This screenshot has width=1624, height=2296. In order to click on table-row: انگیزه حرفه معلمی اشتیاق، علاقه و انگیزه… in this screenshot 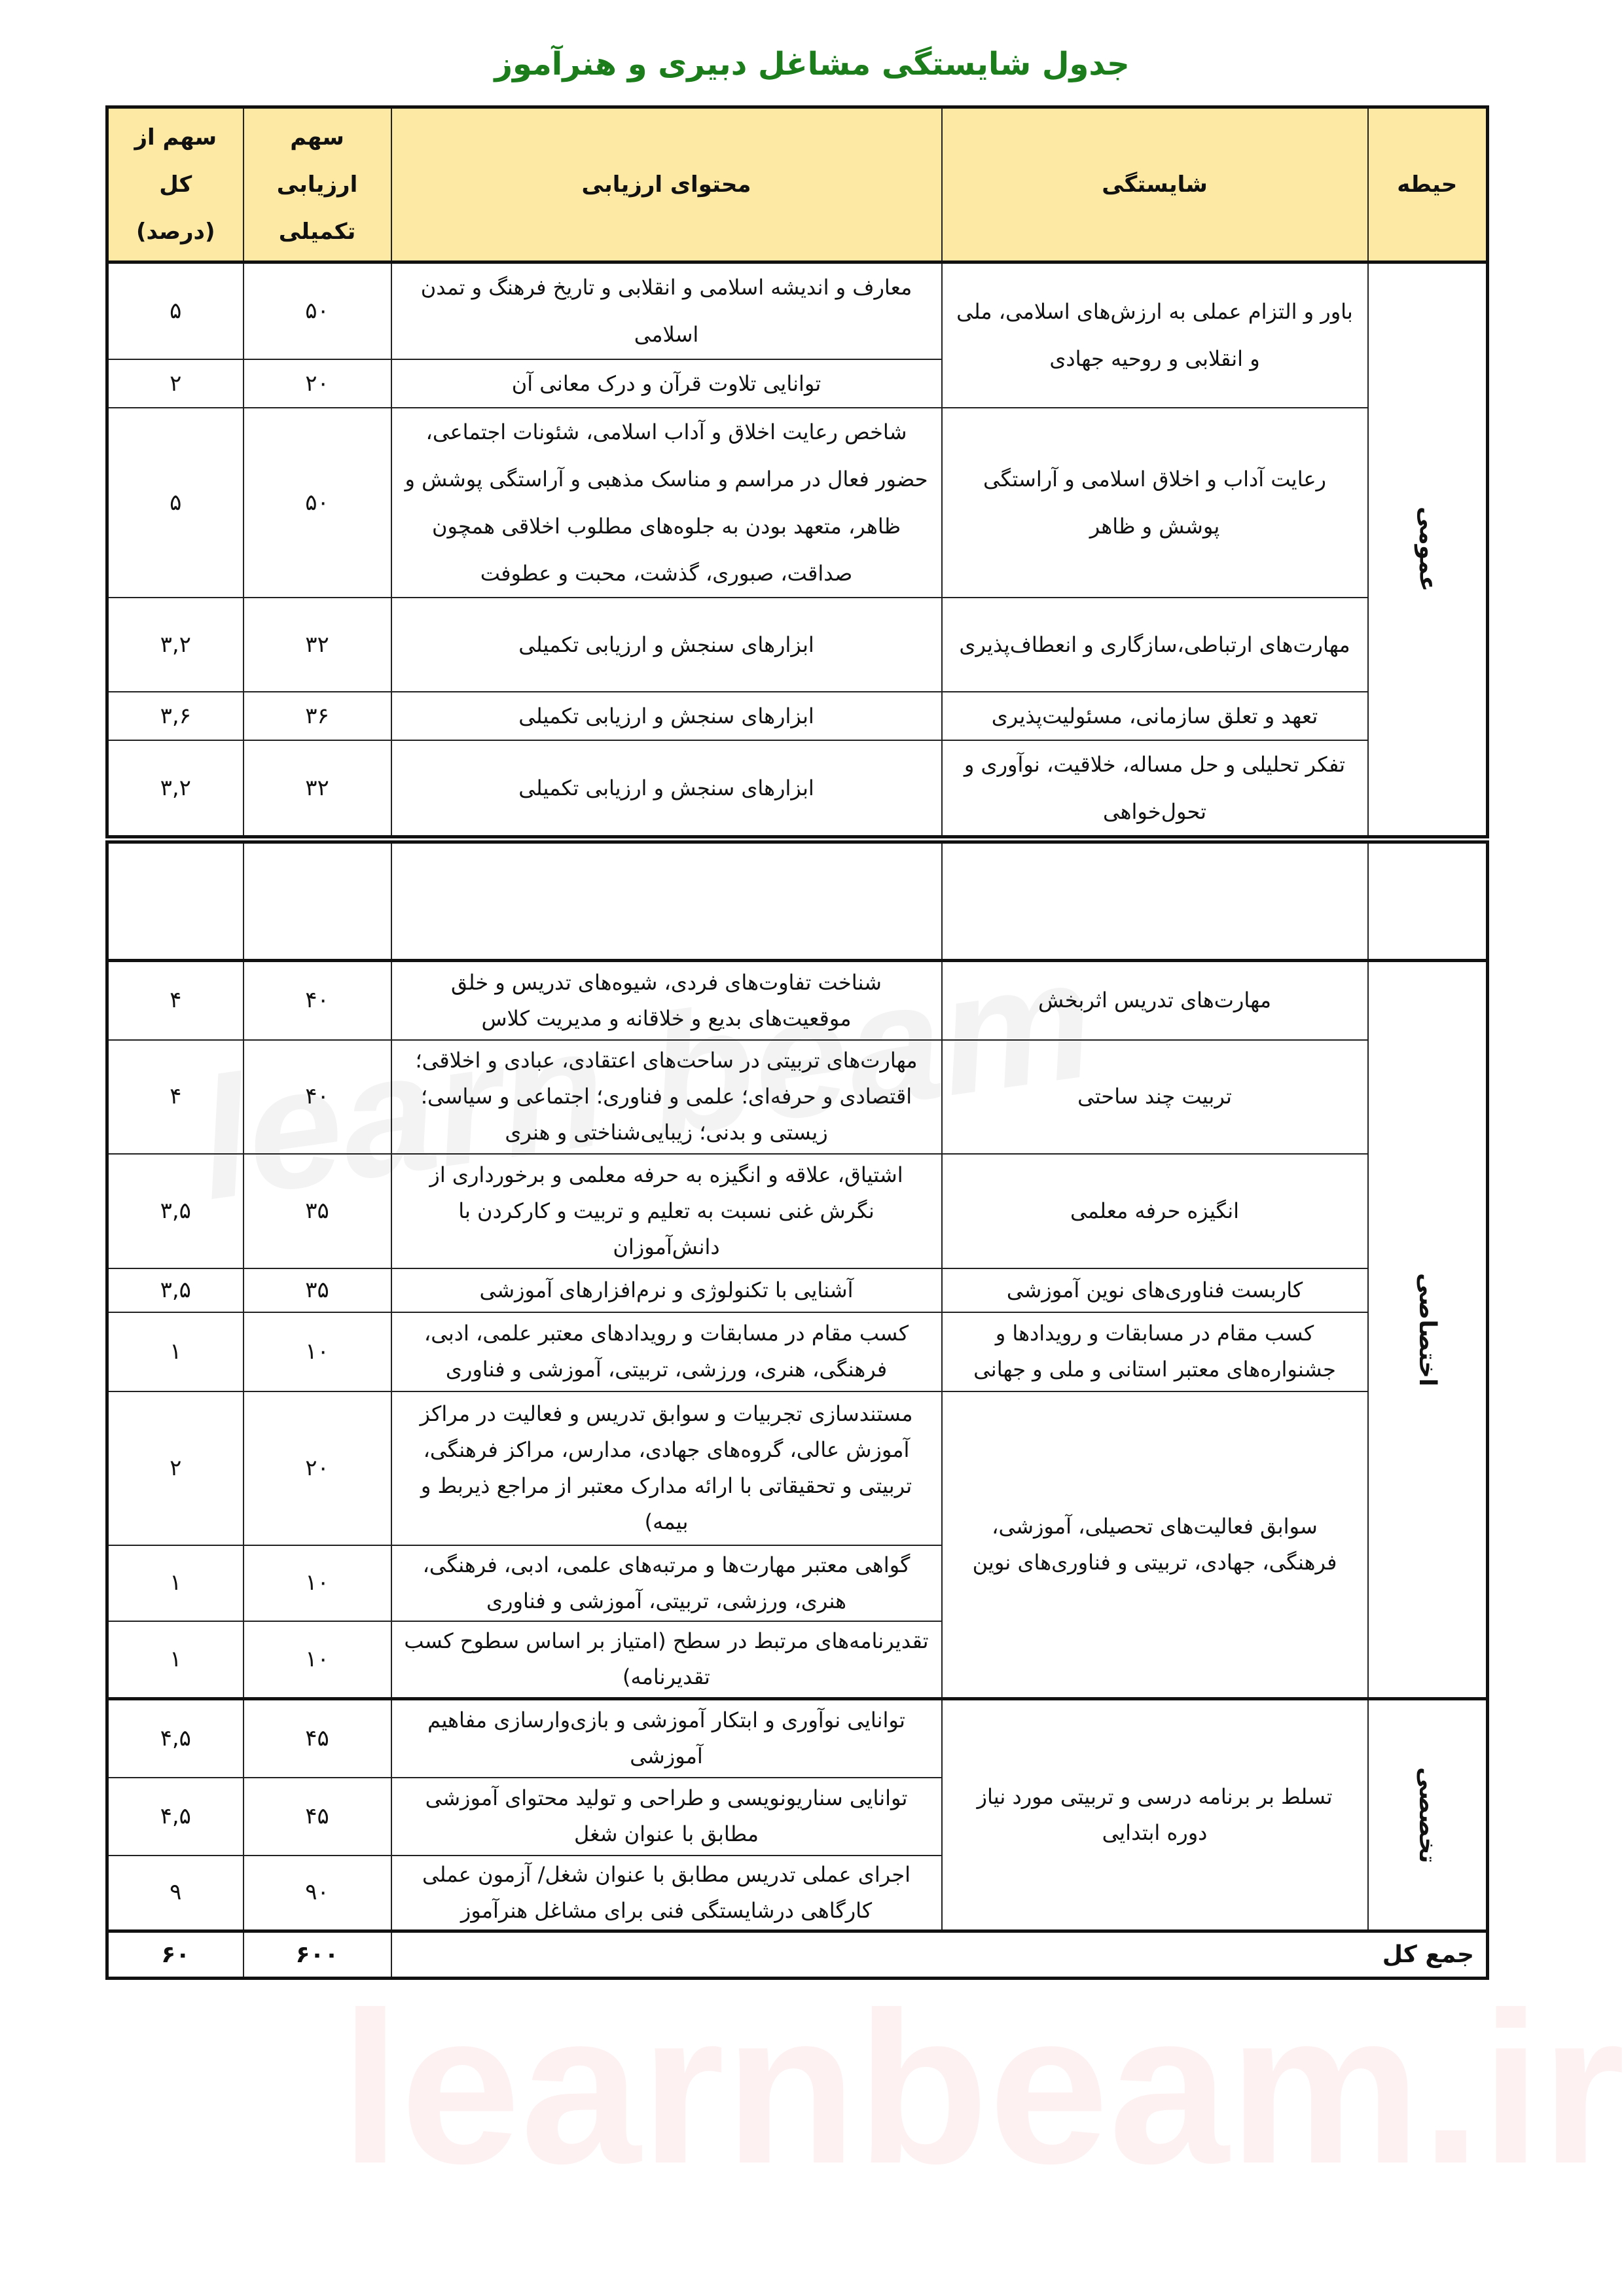, I will do `click(797, 1211)`.